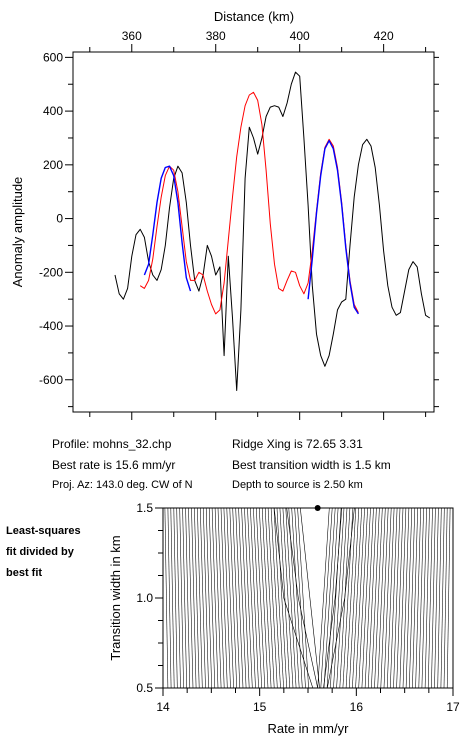 This screenshot has height=745, width=467. Describe the element at coordinates (17, 232) in the screenshot. I see `profile-ylabel: Anomaly amplitude` at that location.